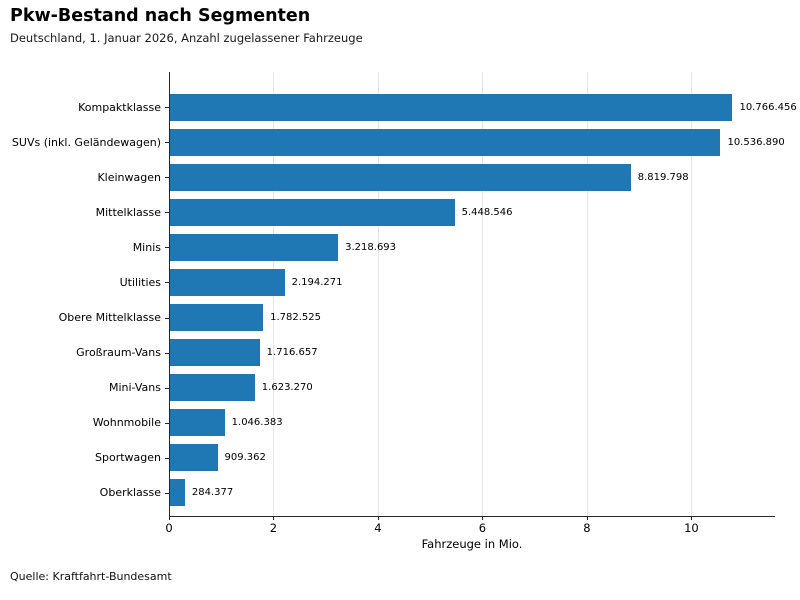 The height and width of the screenshot is (600, 800). I want to click on category-label: SUVs (inkl. Geländewagen), so click(86, 142).